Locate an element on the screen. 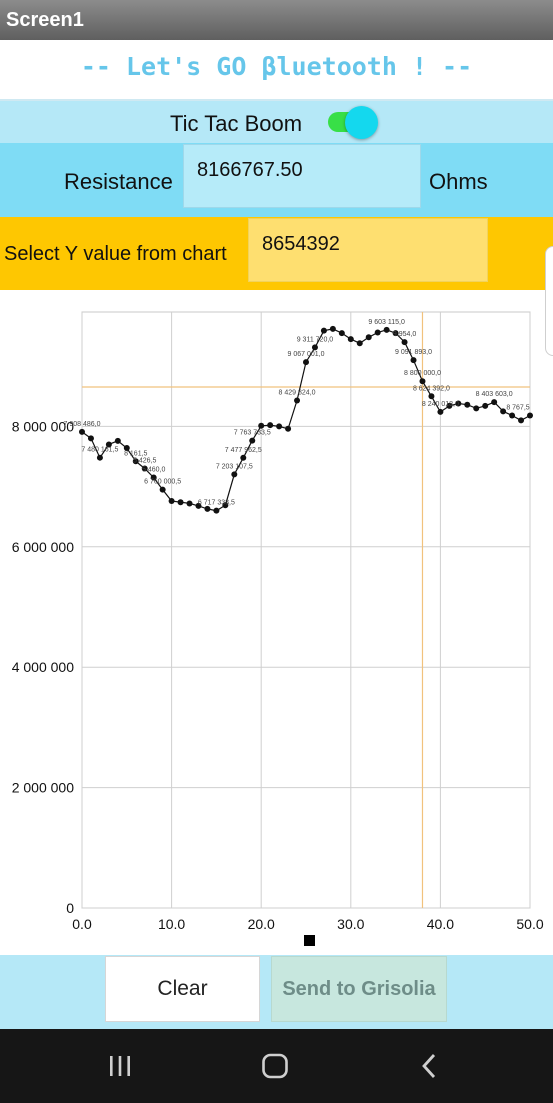 The width and height of the screenshot is (553, 1103). select-y-label: Select Y value from chart is located at coordinates (115, 254).